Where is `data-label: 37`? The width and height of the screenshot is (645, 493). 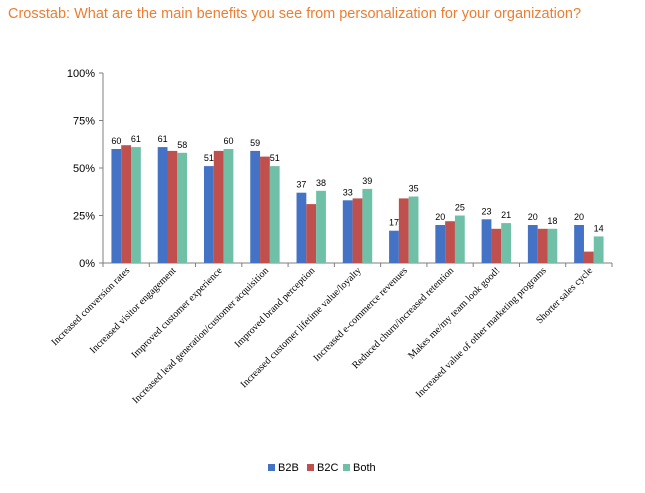 data-label: 37 is located at coordinates (301, 185).